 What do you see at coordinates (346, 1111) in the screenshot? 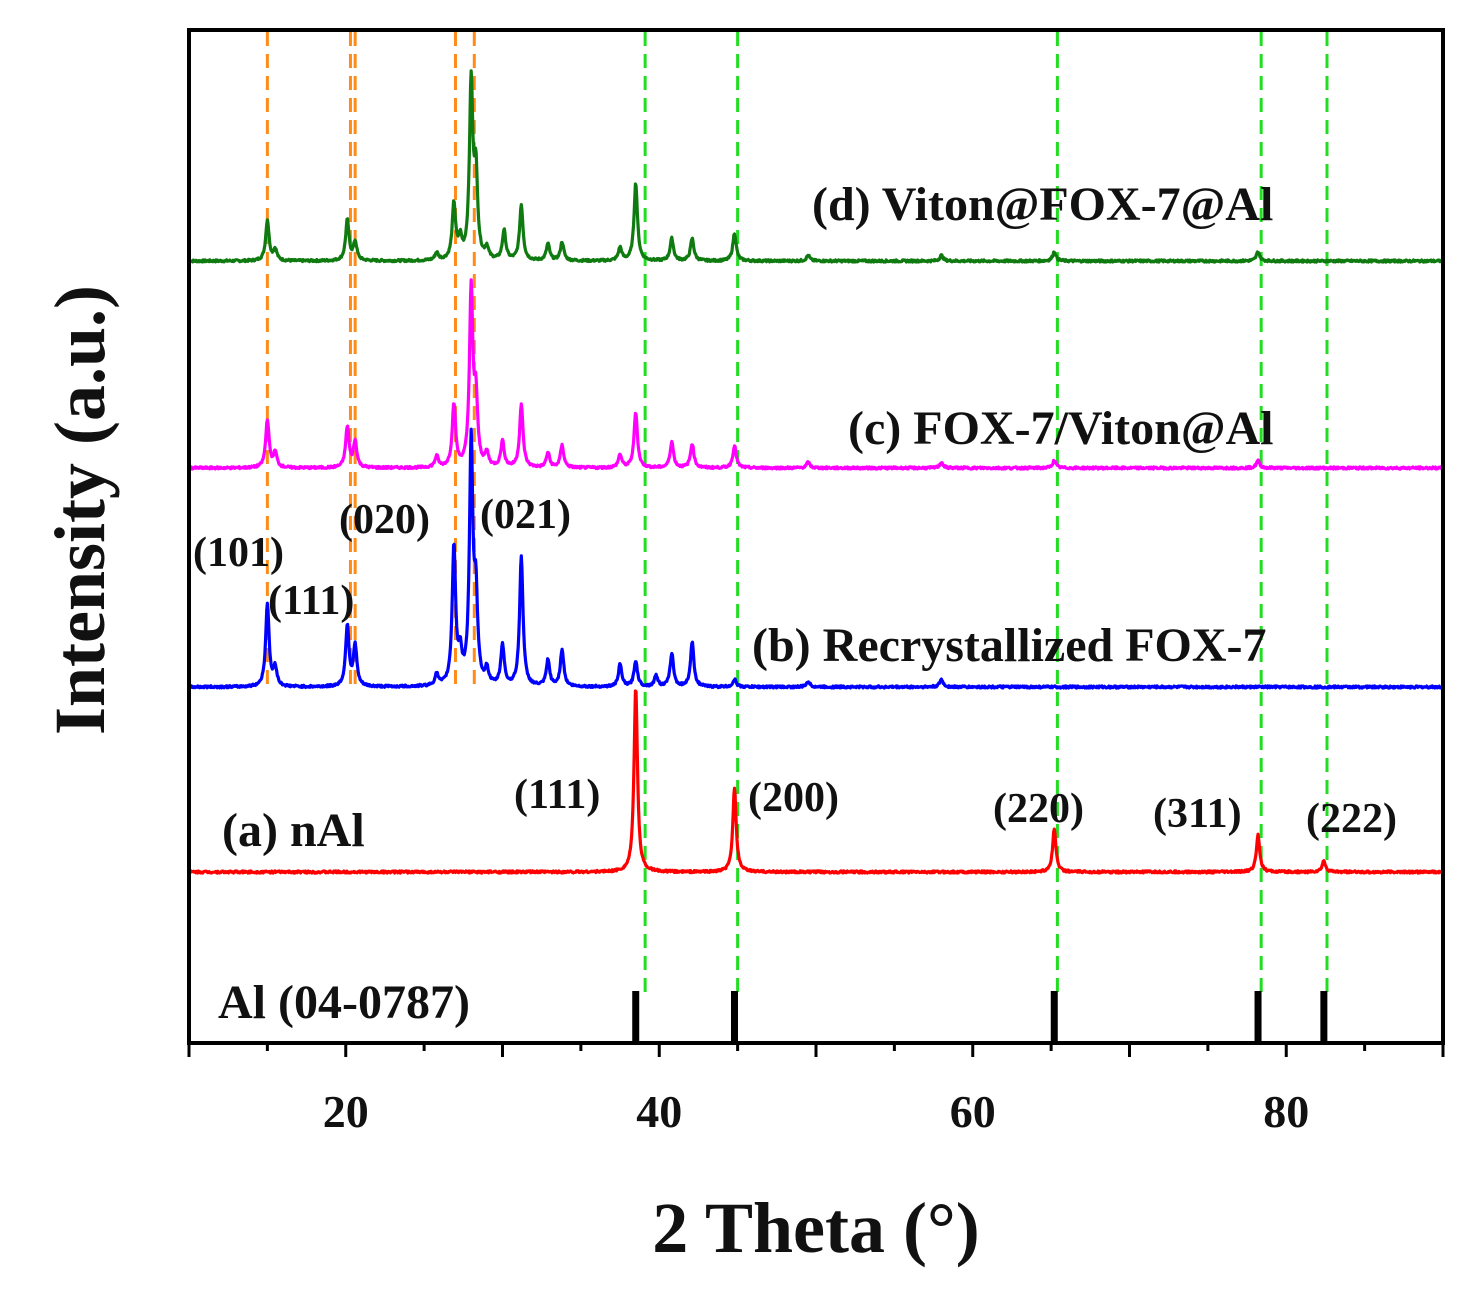
I see `x-tick-label-20: 20` at bounding box center [346, 1111].